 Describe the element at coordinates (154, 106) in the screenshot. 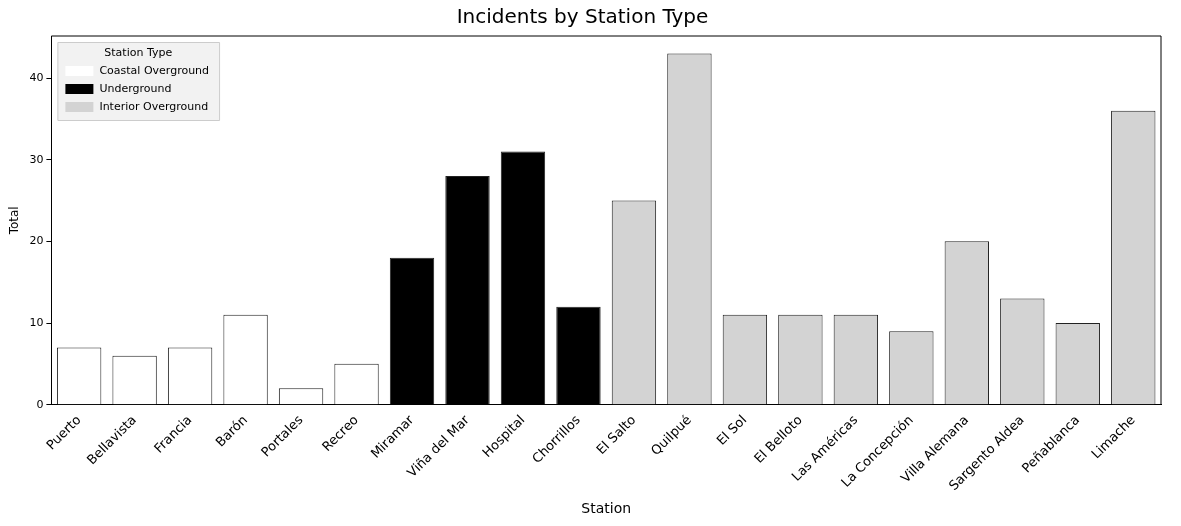

I see `legend-label: Interior Overground` at that location.